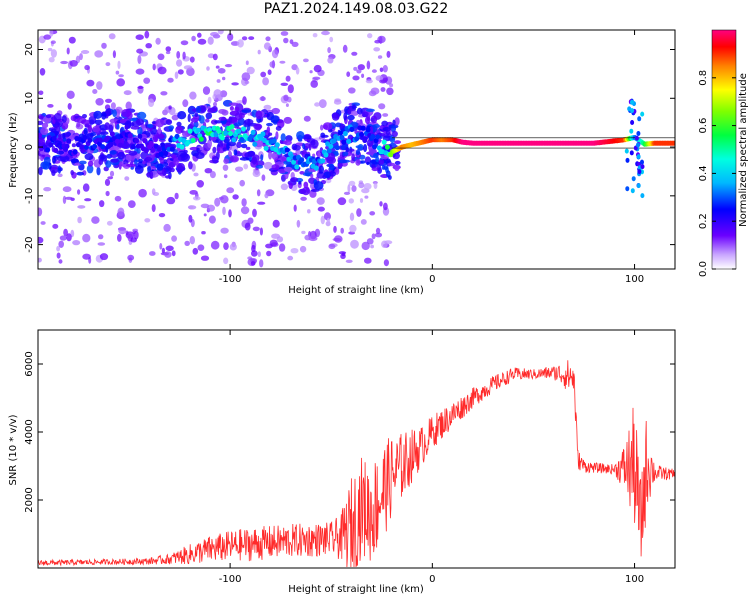 This screenshot has height=600, width=750. What do you see at coordinates (703, 78) in the screenshot?
I see `colorbar-tick-label: 0.8` at bounding box center [703, 78].